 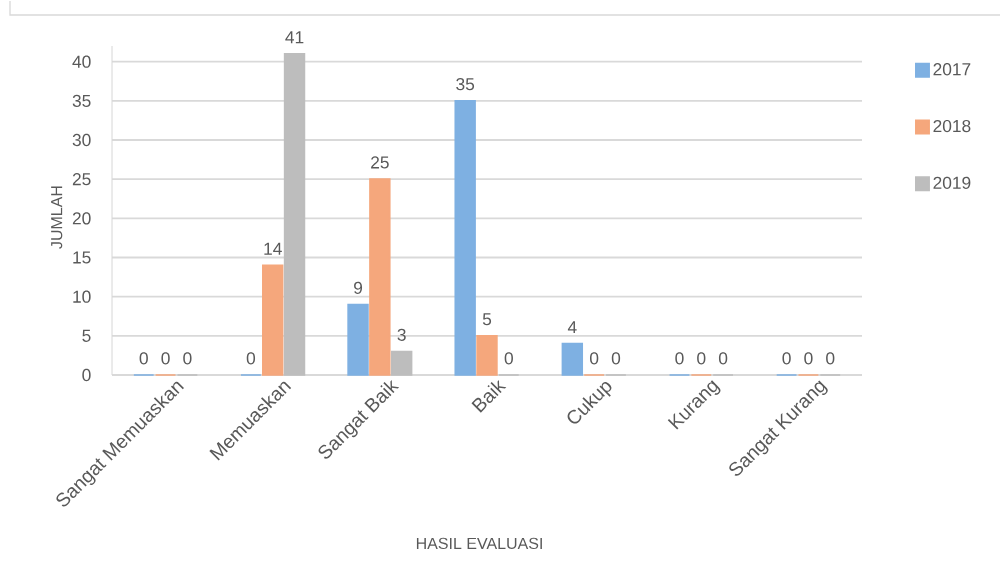 I want to click on data-label: 25, so click(x=380, y=162).